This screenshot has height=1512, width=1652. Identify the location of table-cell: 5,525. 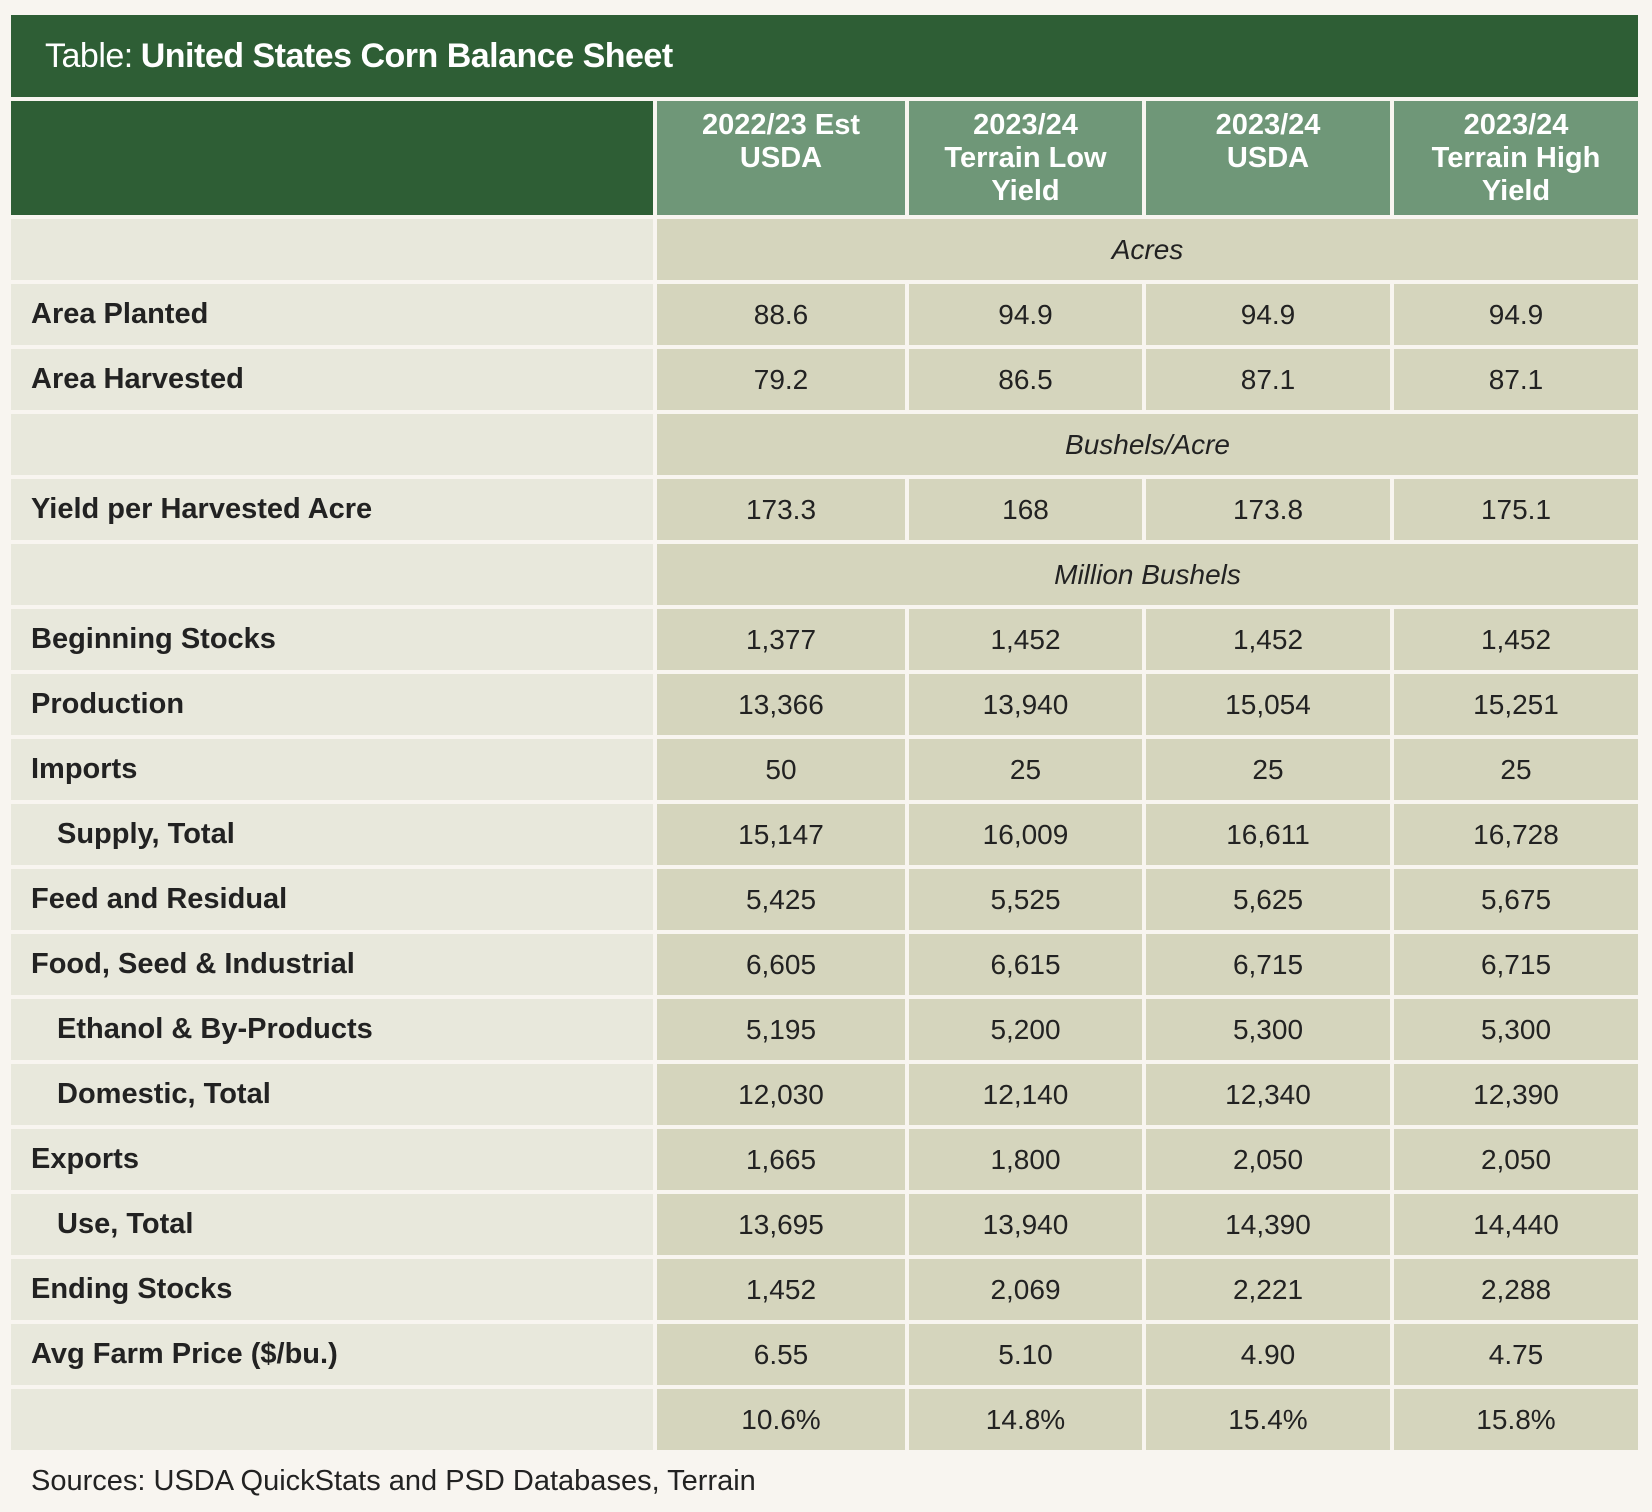
(1025, 899).